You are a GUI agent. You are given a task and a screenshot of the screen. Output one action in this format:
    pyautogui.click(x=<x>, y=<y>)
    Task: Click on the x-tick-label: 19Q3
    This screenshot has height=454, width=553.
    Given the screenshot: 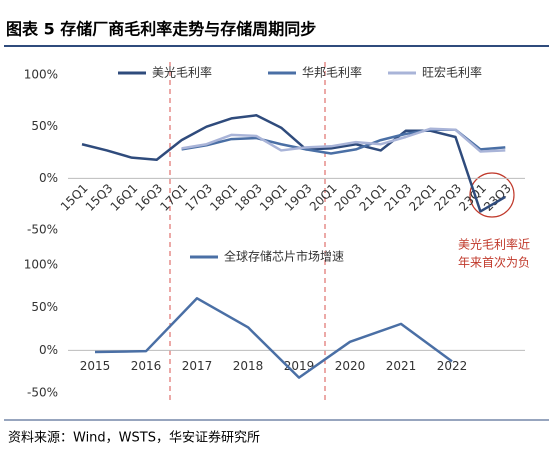 What is the action you would take?
    pyautogui.click(x=298, y=197)
    